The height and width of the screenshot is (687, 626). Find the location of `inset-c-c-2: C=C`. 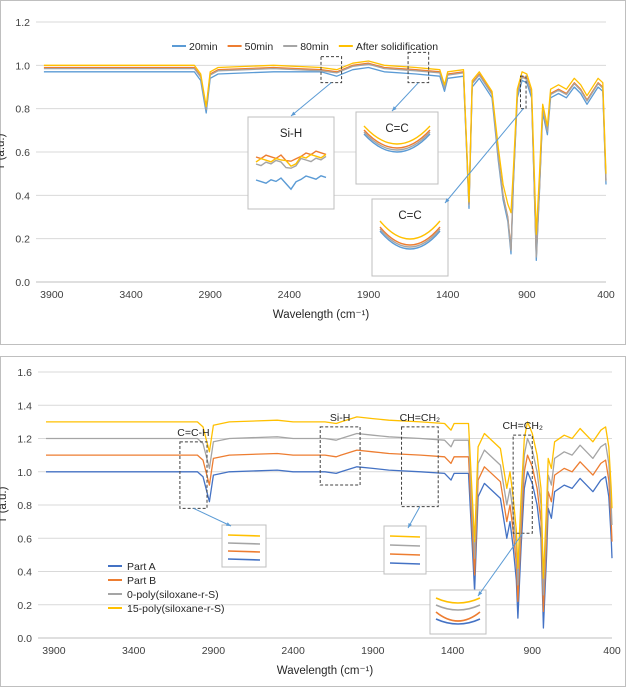

inset-c-c-2: C=C is located at coordinates (410, 237).